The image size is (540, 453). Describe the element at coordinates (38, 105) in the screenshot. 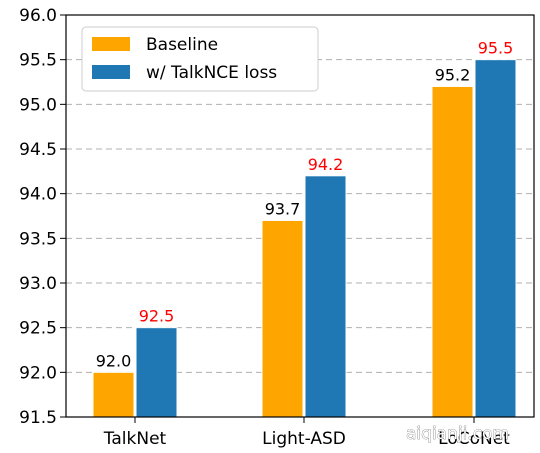

I see `y-tick-label: 95.0` at that location.